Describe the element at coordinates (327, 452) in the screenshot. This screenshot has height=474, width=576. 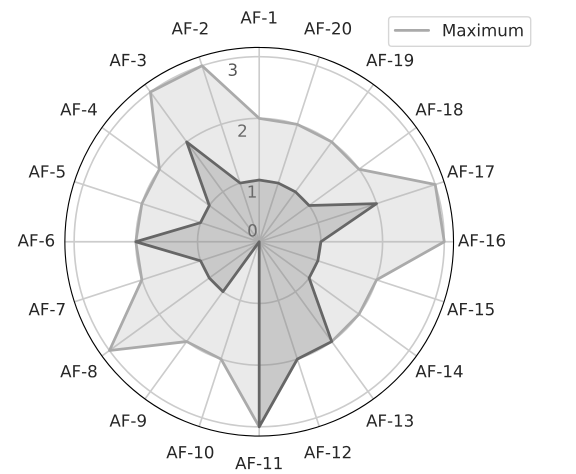
I see `spoke-label: AF-12` at that location.